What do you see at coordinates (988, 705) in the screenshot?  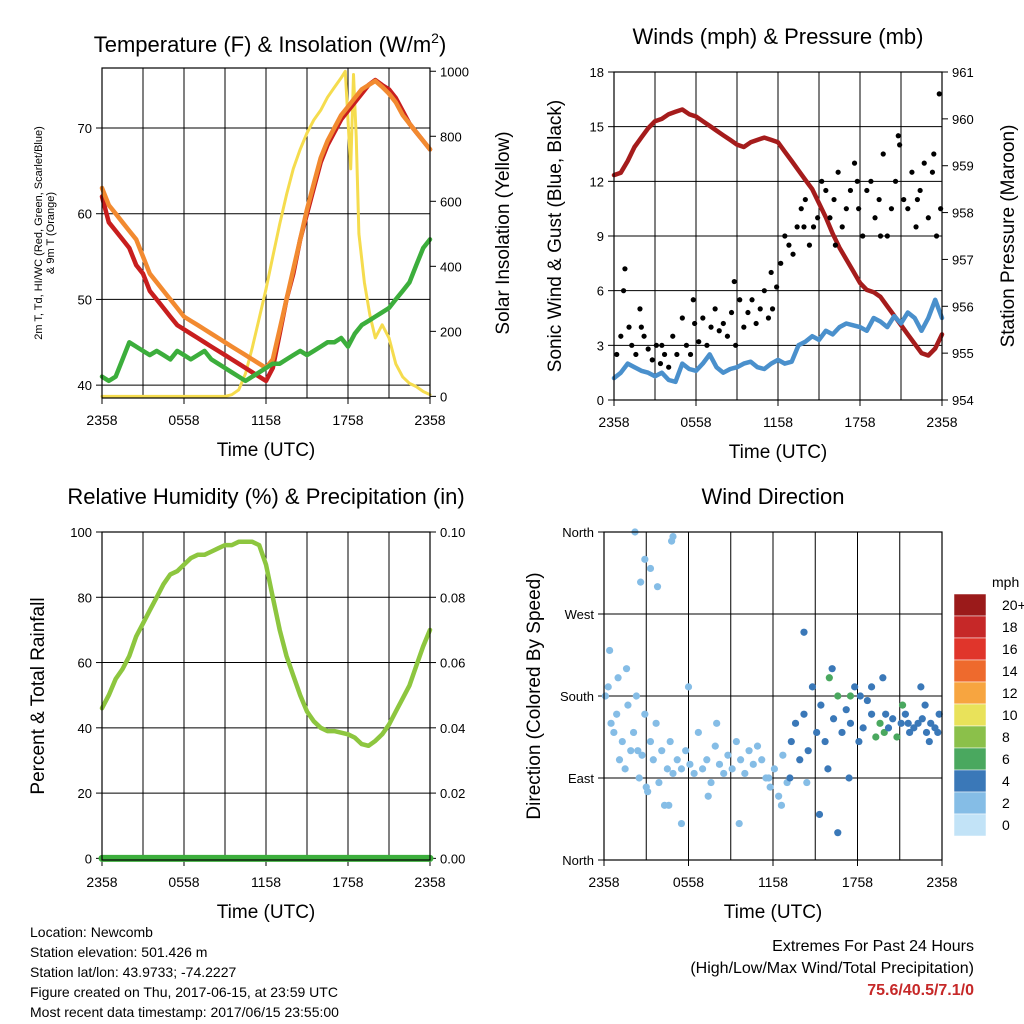 I see `wind-speed-legend: mph 20+ 18 16 14 12 10 8 6 4 2 0` at bounding box center [988, 705].